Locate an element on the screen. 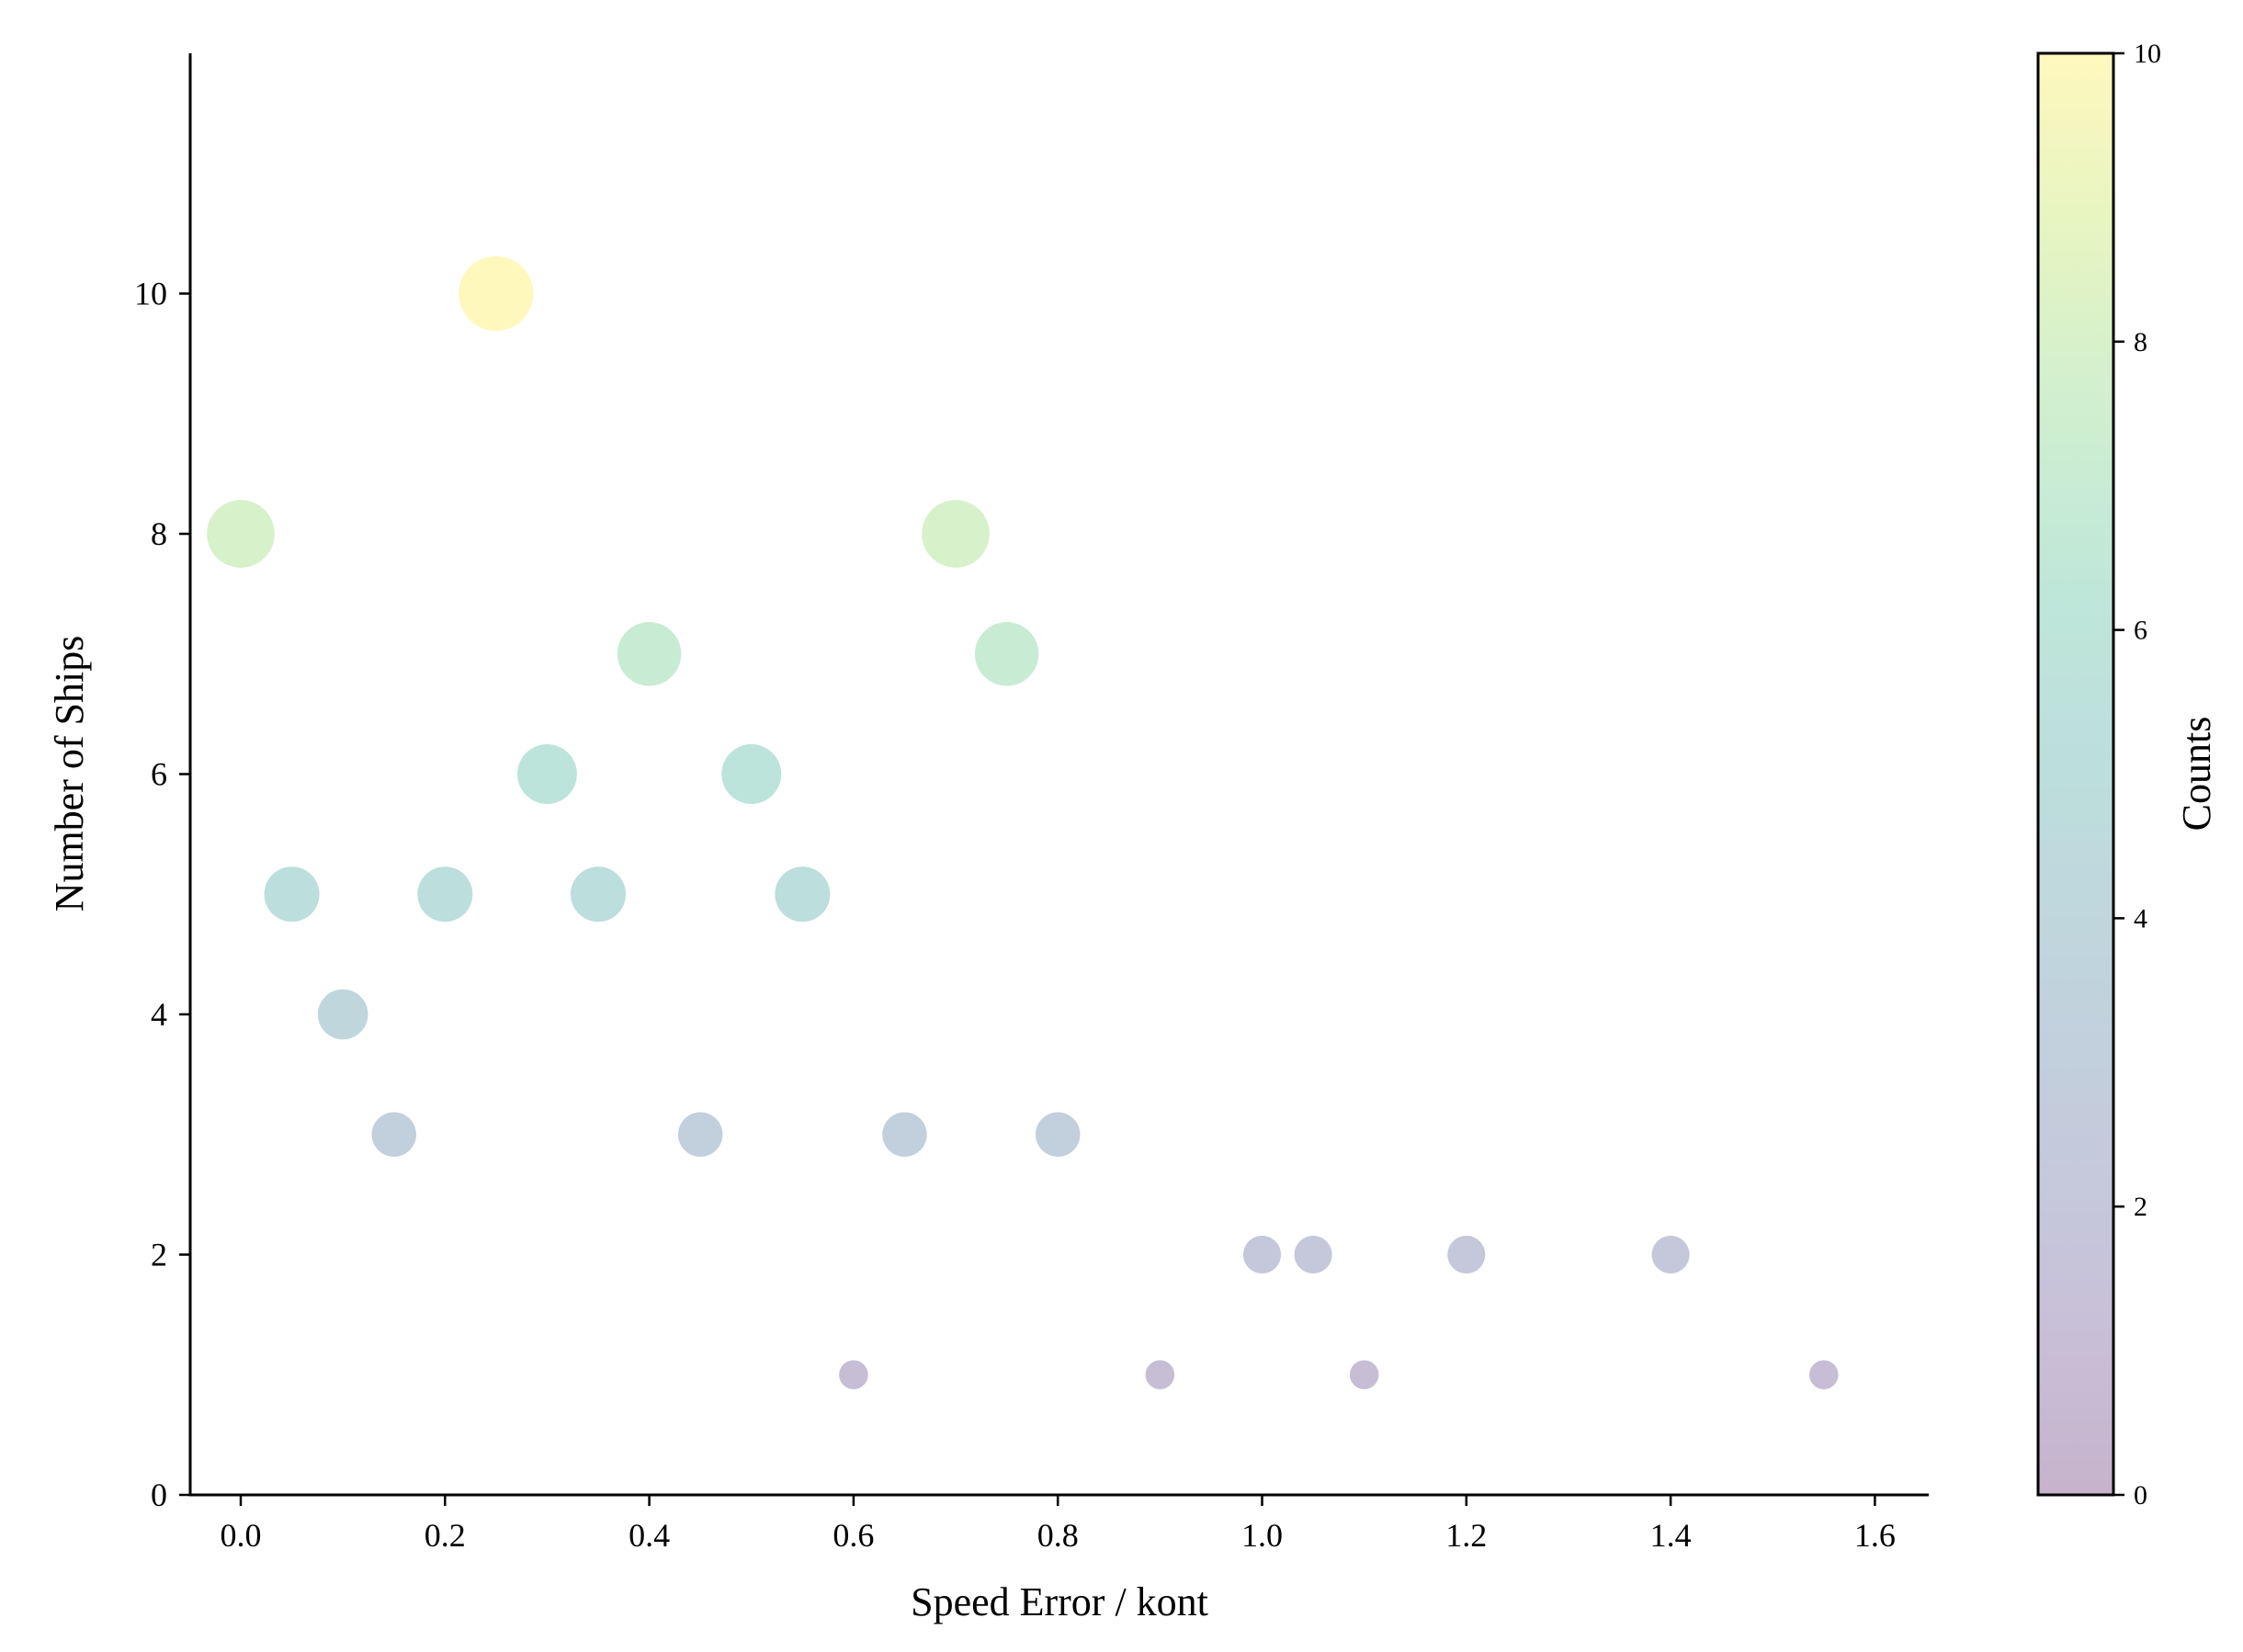 The width and height of the screenshot is (2243, 1652). y-tick-label: 2 is located at coordinates (159, 1255).